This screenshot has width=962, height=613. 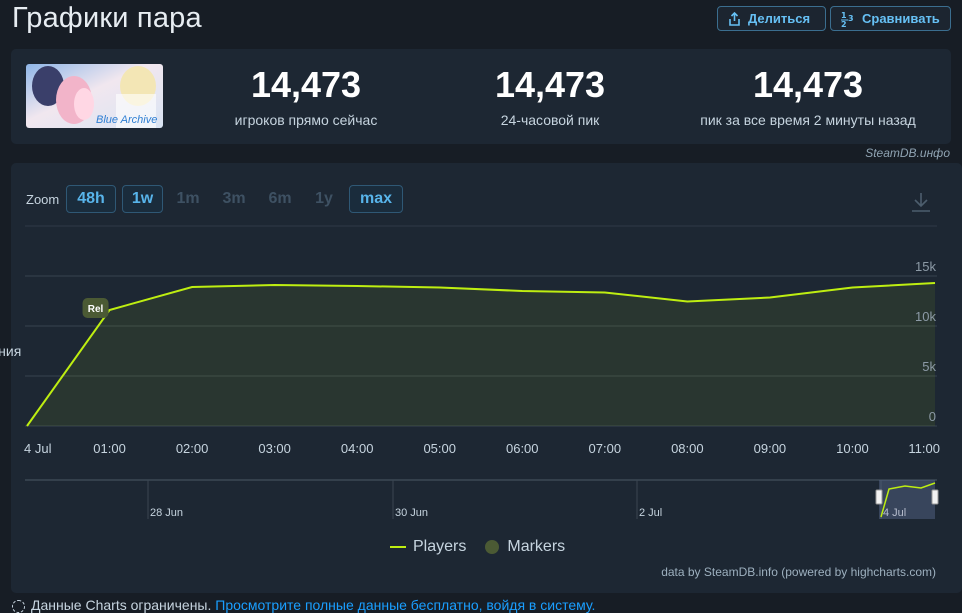 I want to click on game-thumbnail: Blue Archive, so click(x=94, y=96).